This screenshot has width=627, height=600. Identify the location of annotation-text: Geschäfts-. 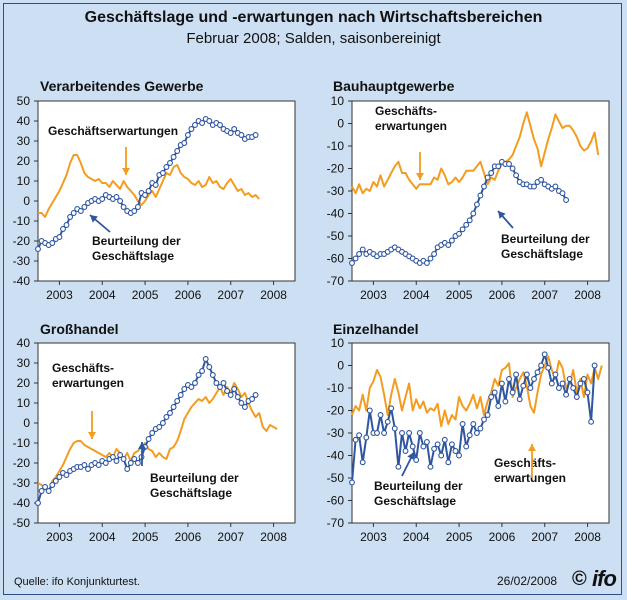
(525, 463).